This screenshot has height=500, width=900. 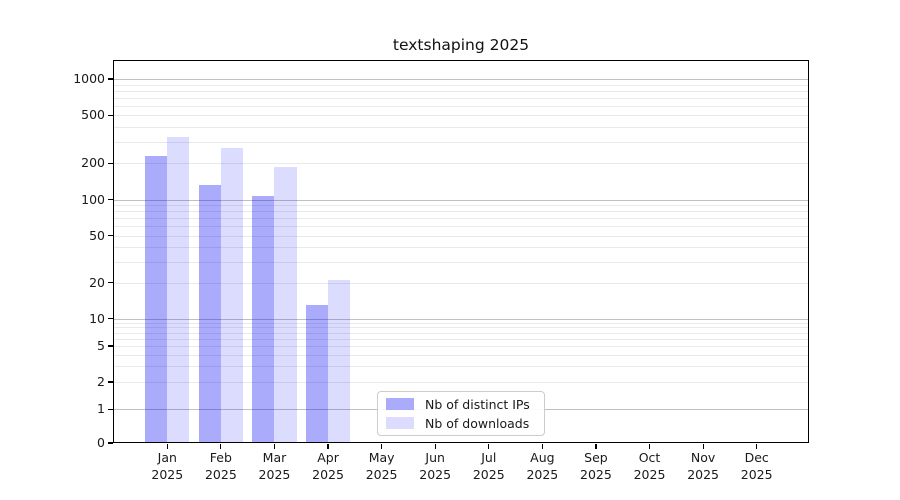 What do you see at coordinates (400, 423) in the screenshot?
I see `legend-swatch-downloads-icon` at bounding box center [400, 423].